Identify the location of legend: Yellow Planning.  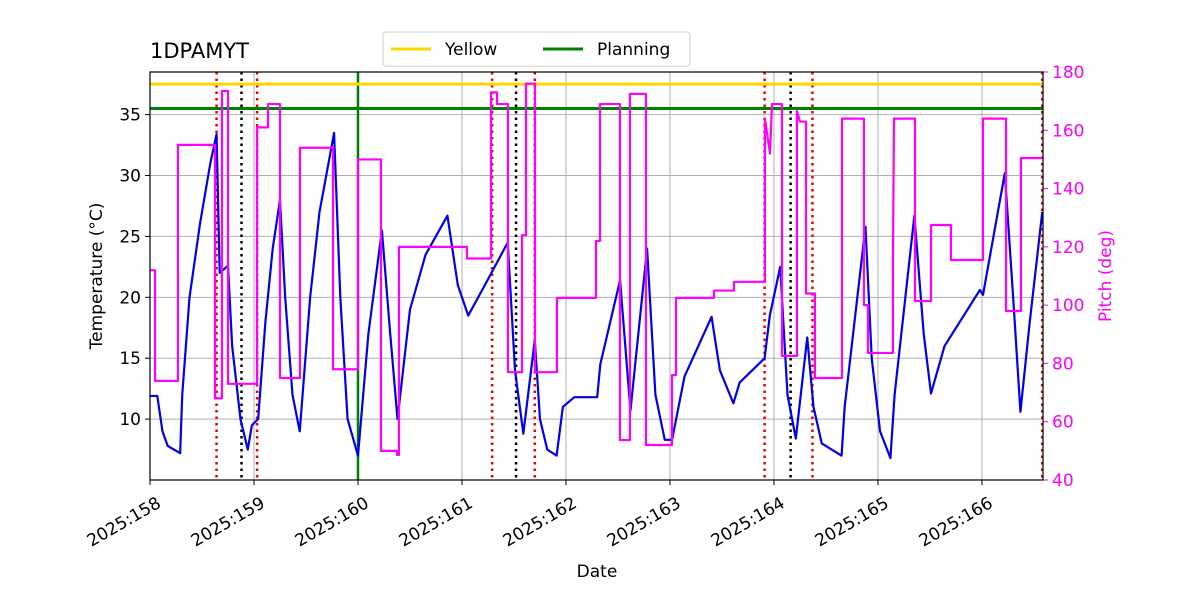
(536, 49).